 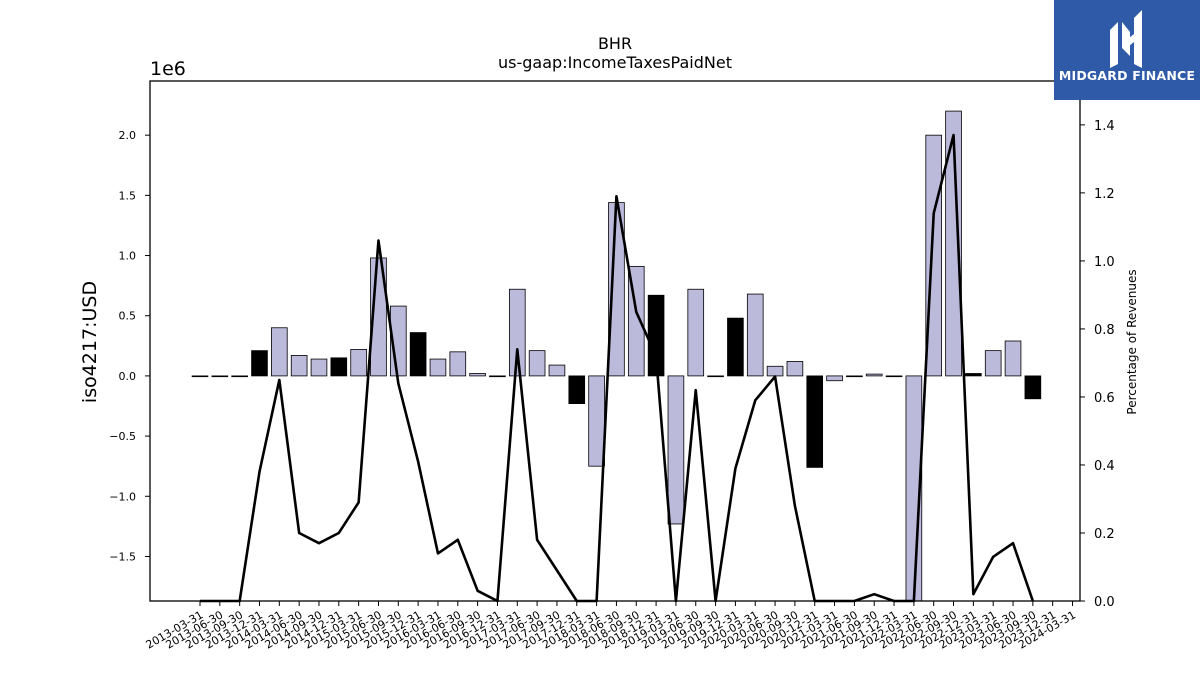 I want to click on y2-tick-label: 0.6, so click(x=1104, y=398).